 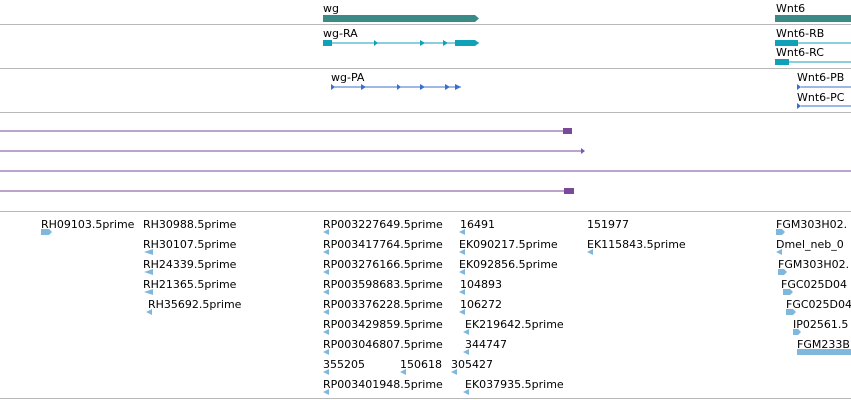 I want to click on est-label: RH24339.5prime, so click(x=190, y=264).